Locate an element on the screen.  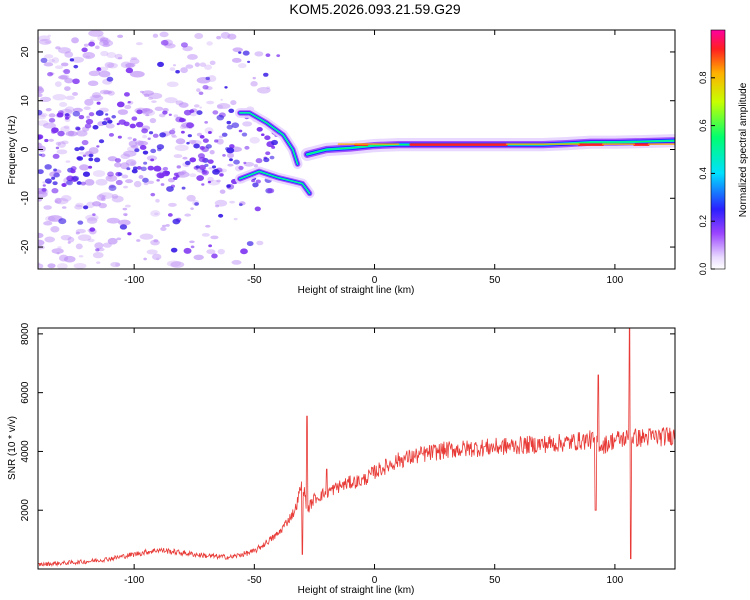
colorbar-tick-label: 0.2 is located at coordinates (703, 221).